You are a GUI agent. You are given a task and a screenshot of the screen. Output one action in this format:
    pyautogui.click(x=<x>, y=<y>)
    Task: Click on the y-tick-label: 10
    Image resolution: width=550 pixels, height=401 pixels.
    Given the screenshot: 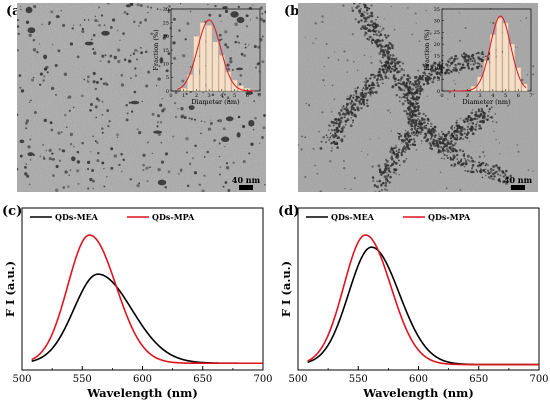 What is the action you would take?
    pyautogui.click(x=437, y=68)
    